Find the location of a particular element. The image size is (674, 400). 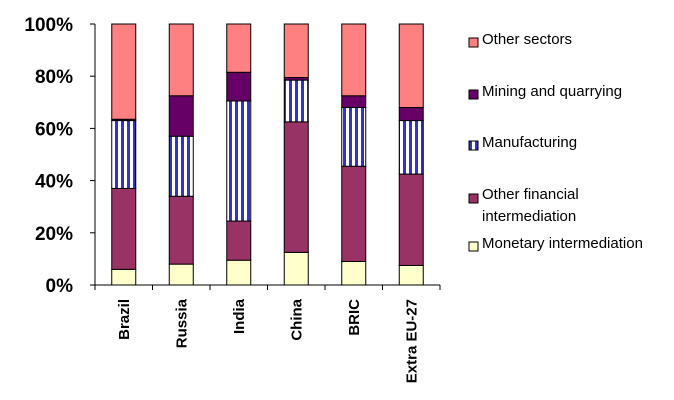

bar-segment-china-manufacturing is located at coordinates (296, 101).